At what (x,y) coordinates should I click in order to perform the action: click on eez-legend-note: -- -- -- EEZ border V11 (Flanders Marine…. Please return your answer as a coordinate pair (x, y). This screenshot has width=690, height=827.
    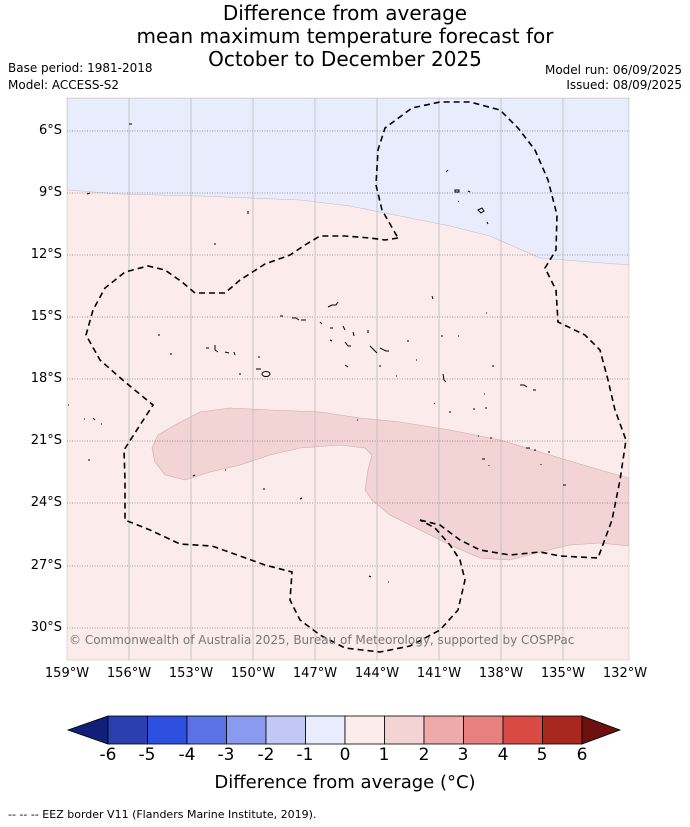
    Looking at the image, I should click on (162, 814).